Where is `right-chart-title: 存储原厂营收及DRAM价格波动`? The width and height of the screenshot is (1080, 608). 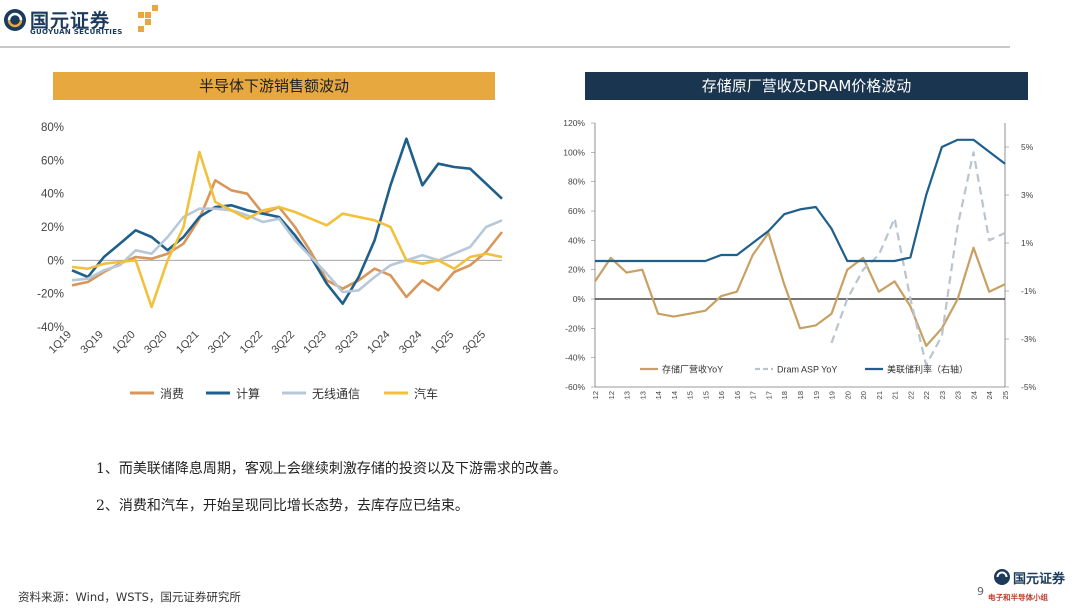 right-chart-title: 存储原厂营收及DRAM价格波动 is located at coordinates (806, 86).